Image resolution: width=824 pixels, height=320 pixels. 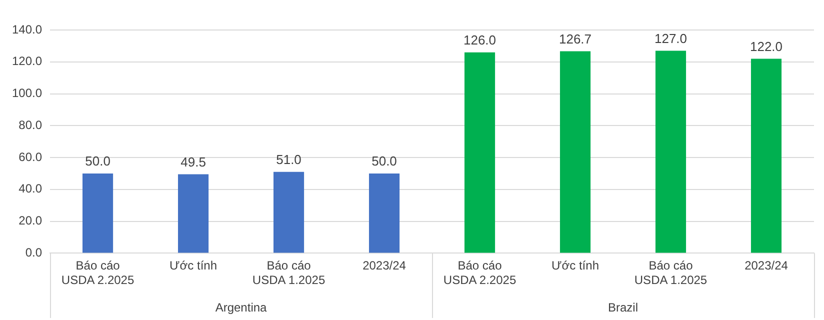 What do you see at coordinates (575, 38) in the screenshot?
I see `data-label: 126.7` at bounding box center [575, 38].